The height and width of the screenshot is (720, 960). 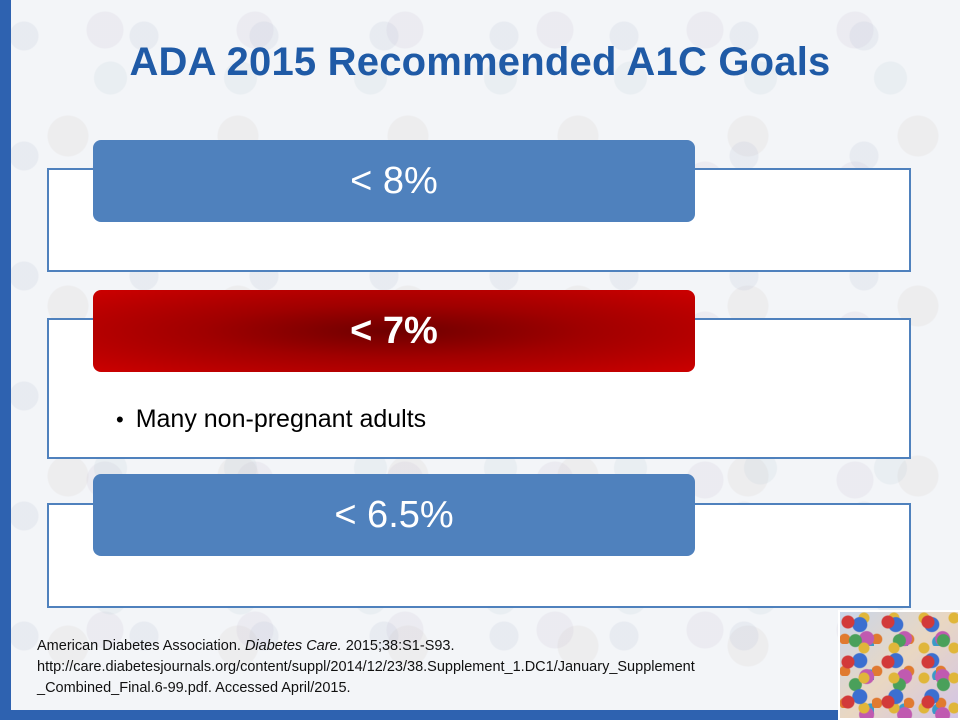 I want to click on goal-2-bullet: • Many non-pregnant adults, so click(x=271, y=419).